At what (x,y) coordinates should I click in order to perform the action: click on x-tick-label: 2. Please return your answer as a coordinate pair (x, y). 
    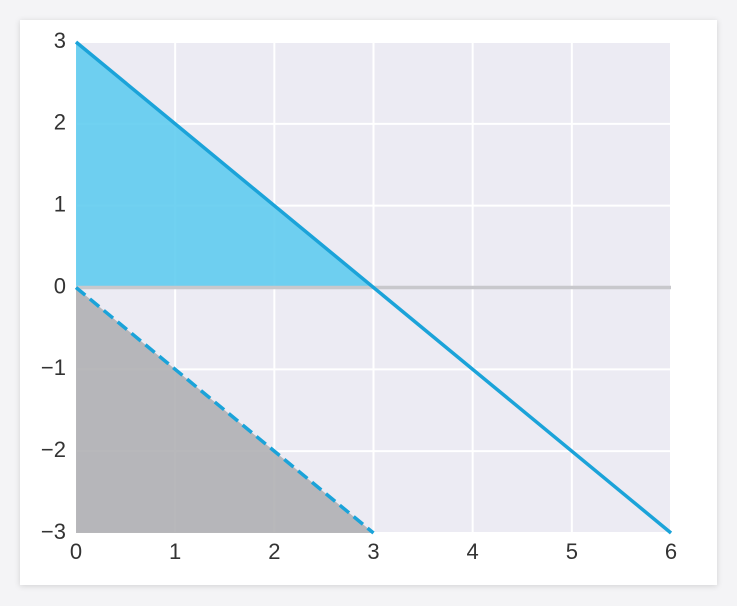
    Looking at the image, I should click on (274, 551).